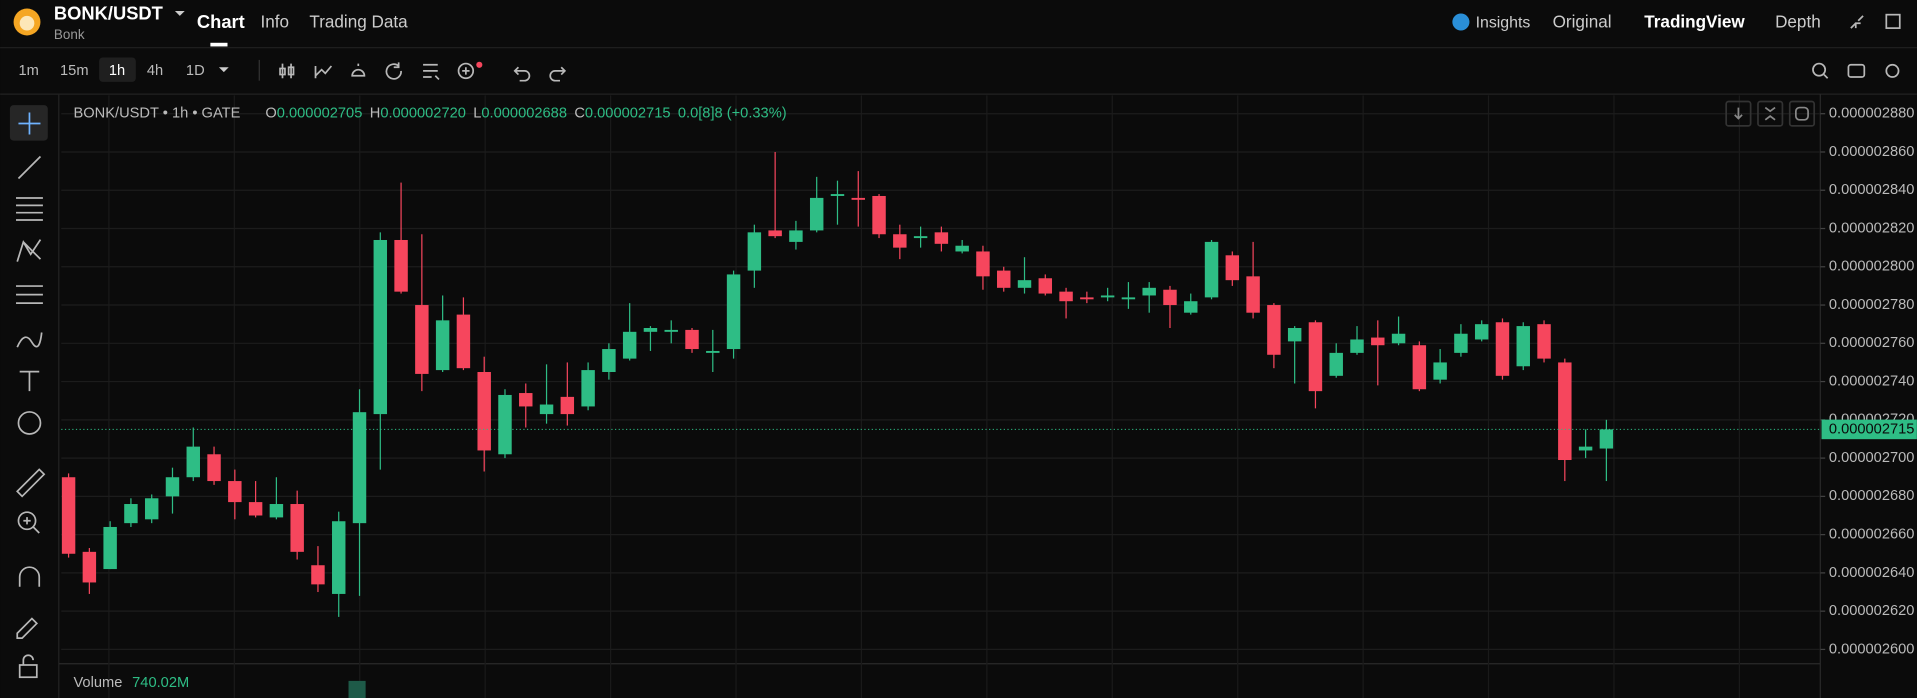 Image resolution: width=1917 pixels, height=698 pixels. I want to click on volume-label: Volume, so click(97, 683).